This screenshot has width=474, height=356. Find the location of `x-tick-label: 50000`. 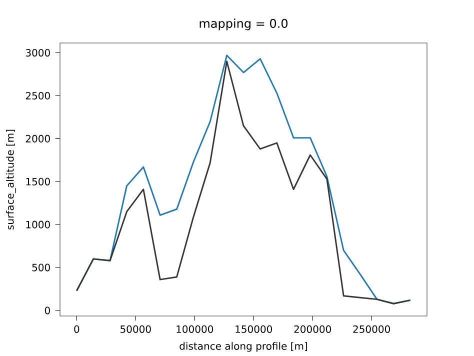

x-tick-label: 50000 is located at coordinates (135, 329).